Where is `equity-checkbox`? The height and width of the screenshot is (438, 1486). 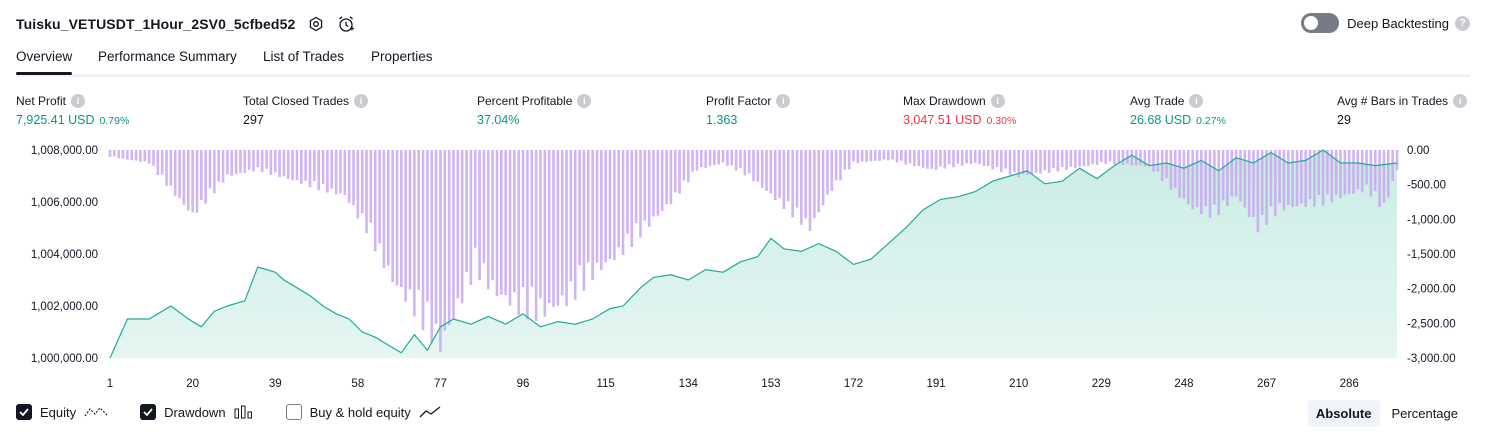
equity-checkbox is located at coordinates (24, 412).